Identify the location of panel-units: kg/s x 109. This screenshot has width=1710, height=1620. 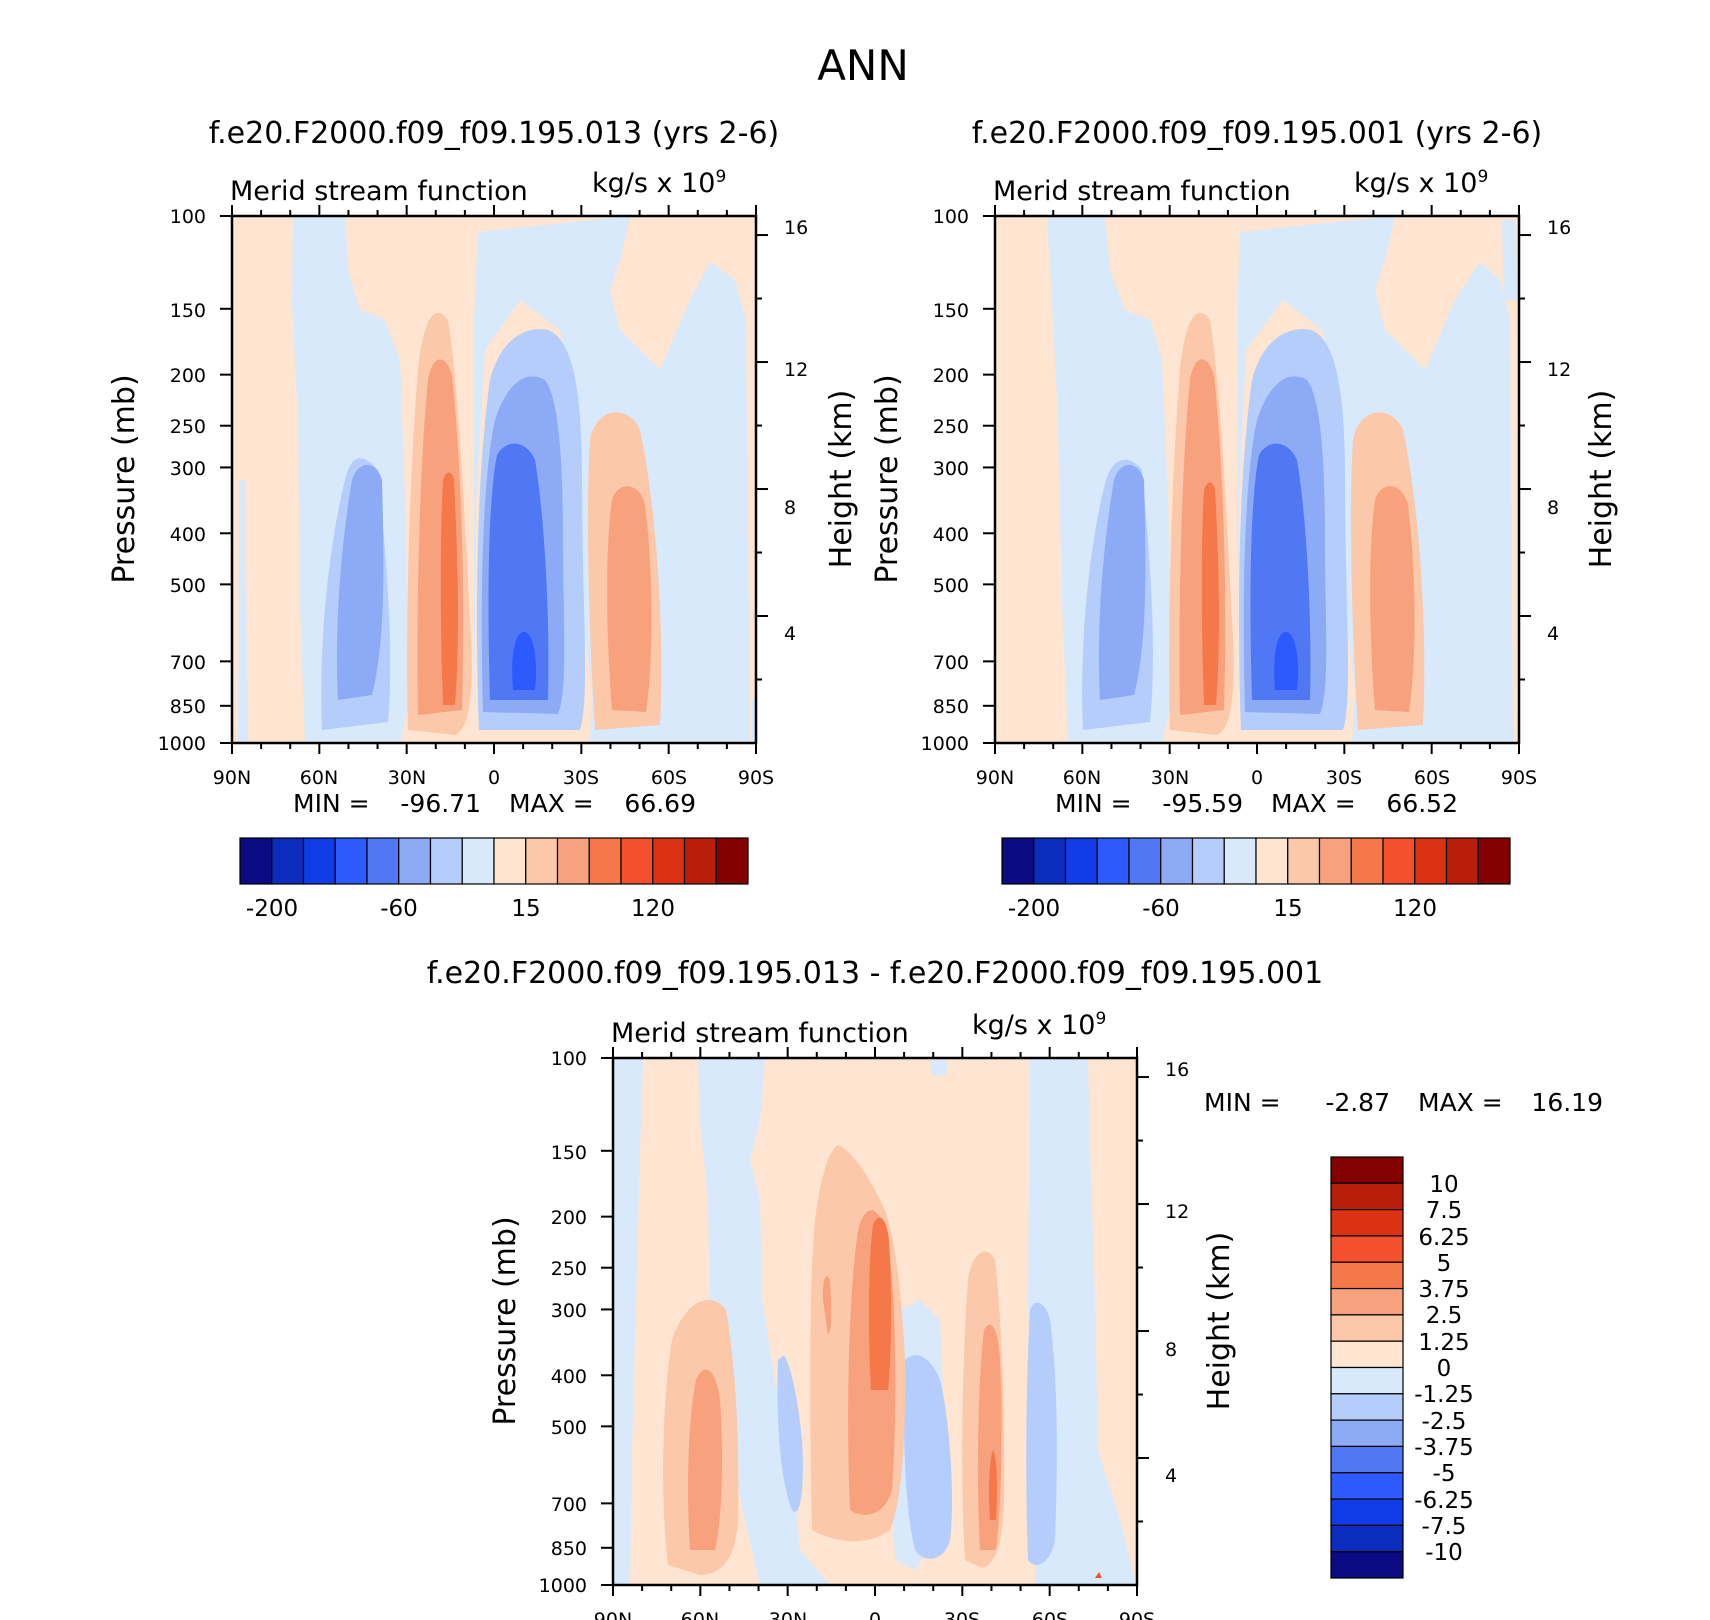
(1039, 1025).